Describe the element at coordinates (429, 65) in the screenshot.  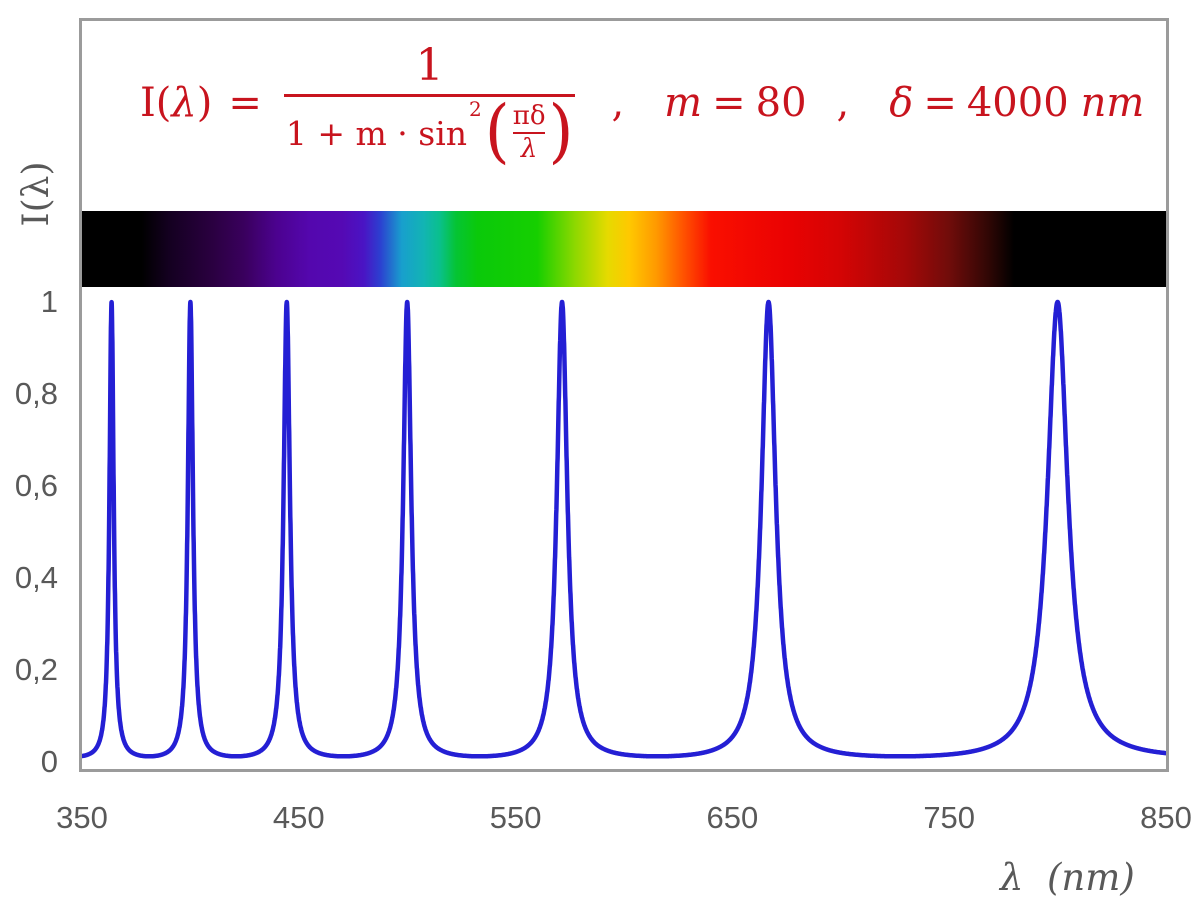
I see `fraction-numerator: 1` at that location.